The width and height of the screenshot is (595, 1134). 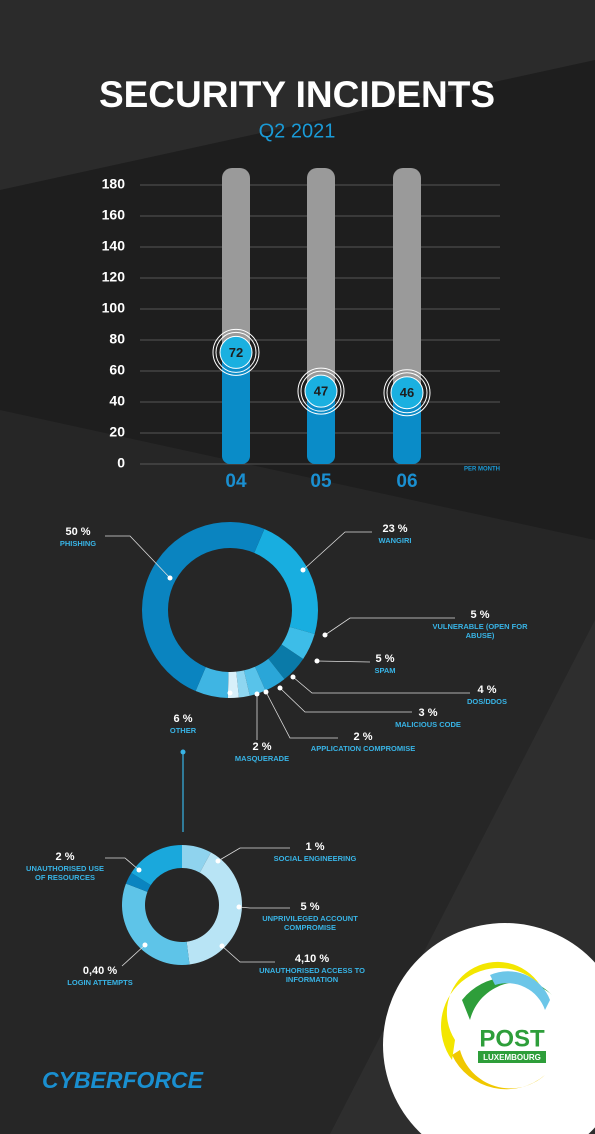 What do you see at coordinates (100, 971) in the screenshot?
I see `value-label: 0,40 %` at bounding box center [100, 971].